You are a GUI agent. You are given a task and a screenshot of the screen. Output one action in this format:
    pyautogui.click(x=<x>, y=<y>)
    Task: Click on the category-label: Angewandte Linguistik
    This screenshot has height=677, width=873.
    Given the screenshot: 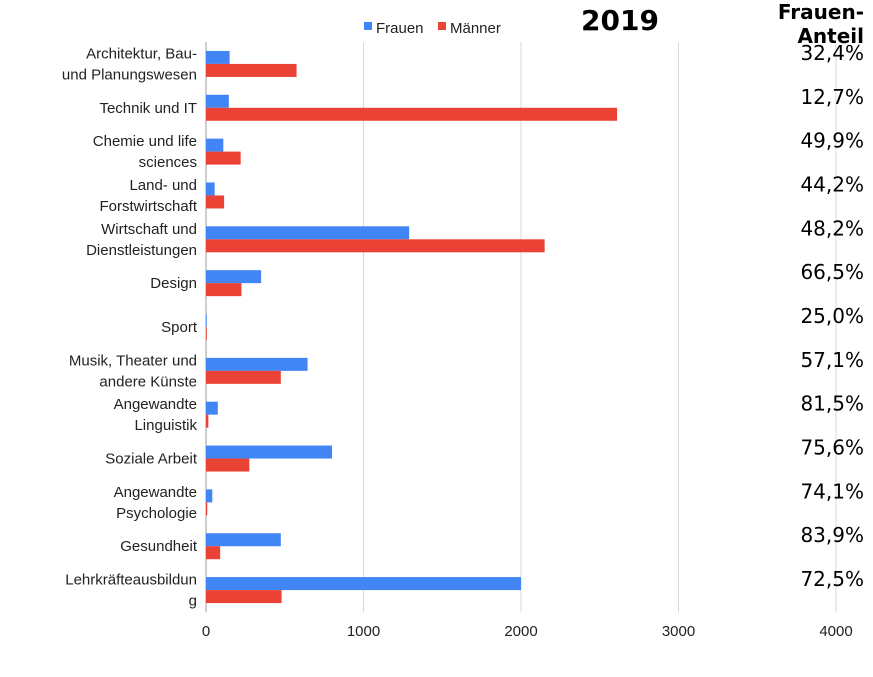 What is the action you would take?
    pyautogui.click(x=156, y=415)
    